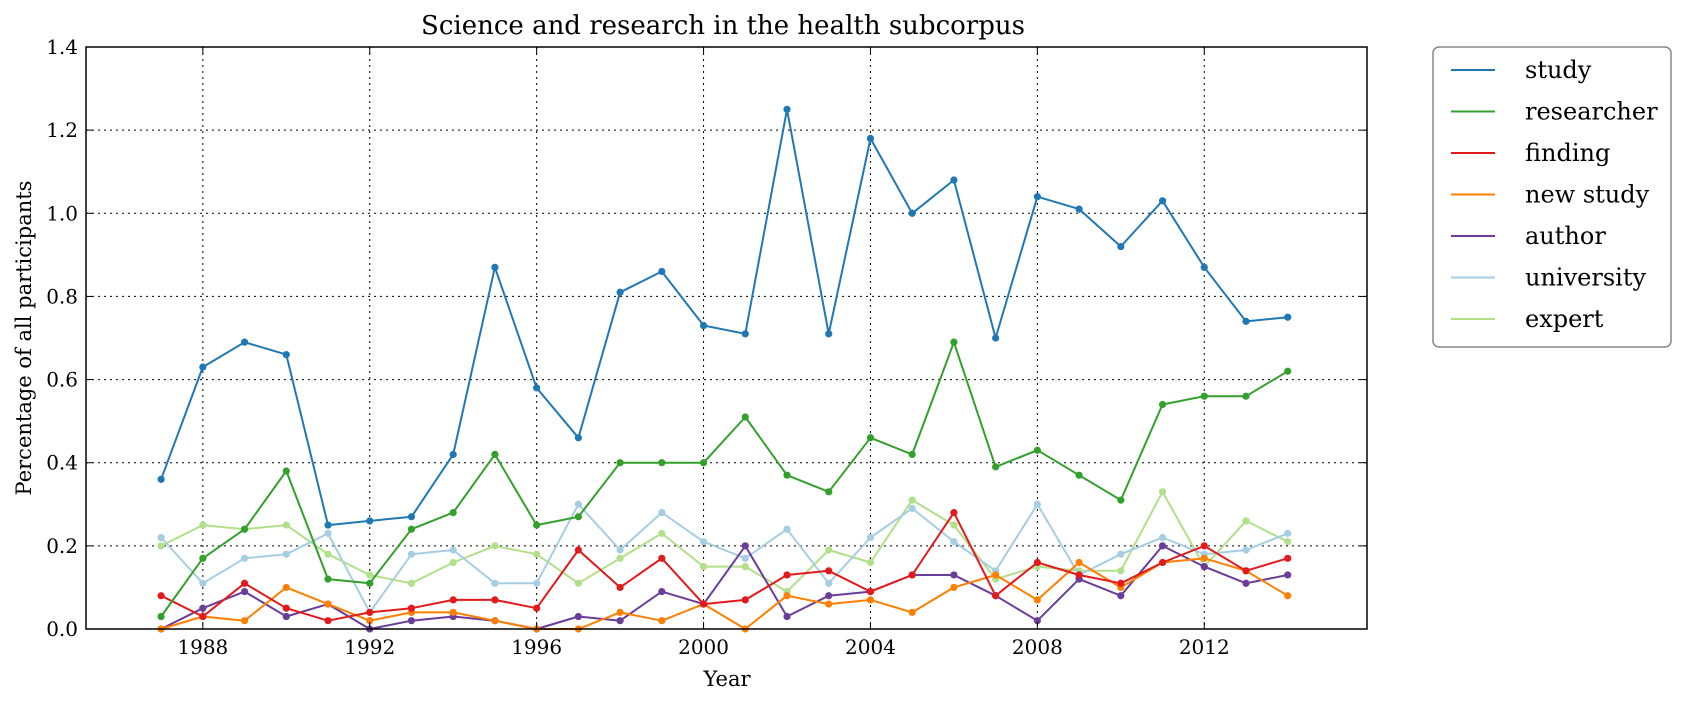  What do you see at coordinates (870, 647) in the screenshot?
I see `x-tick-label: 2004` at bounding box center [870, 647].